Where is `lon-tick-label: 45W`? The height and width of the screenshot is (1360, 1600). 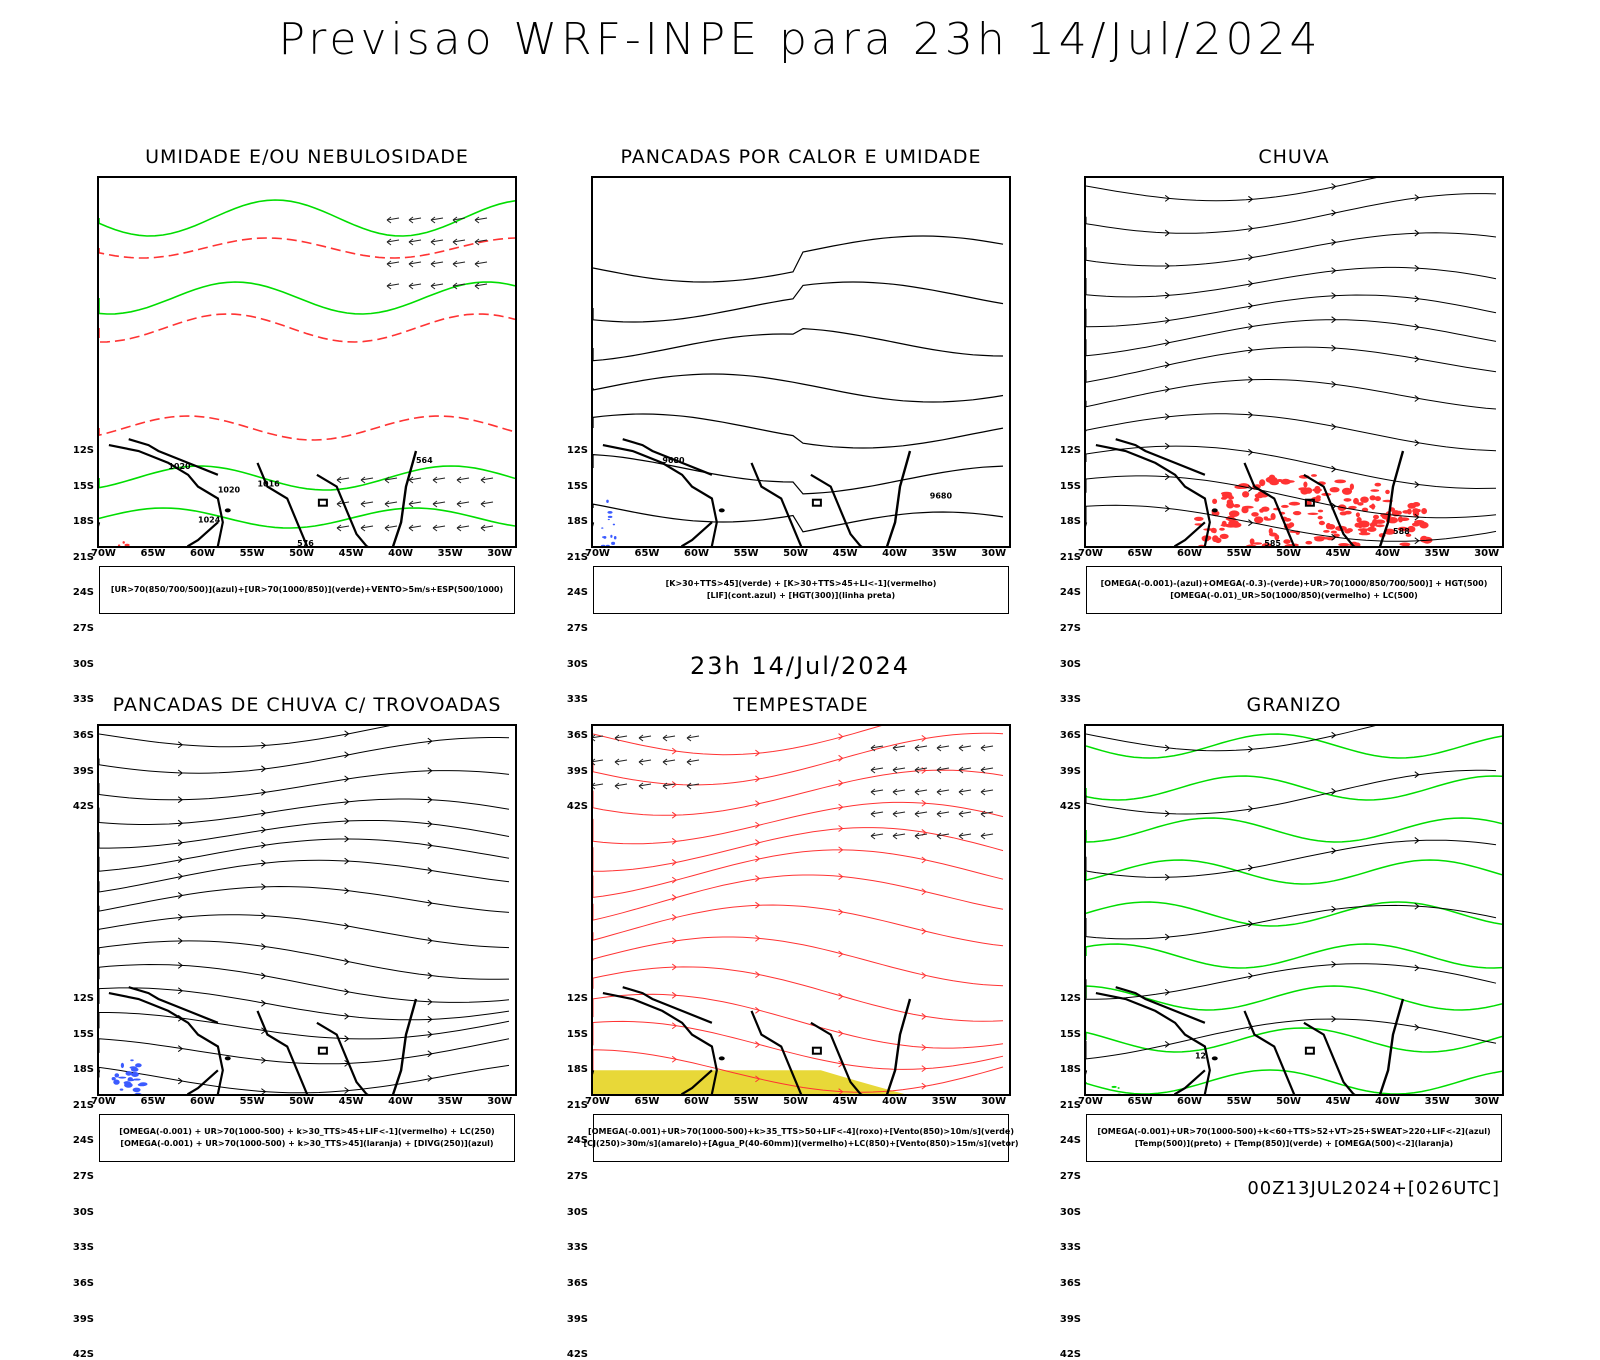 lon-tick-label: 45W is located at coordinates (351, 553).